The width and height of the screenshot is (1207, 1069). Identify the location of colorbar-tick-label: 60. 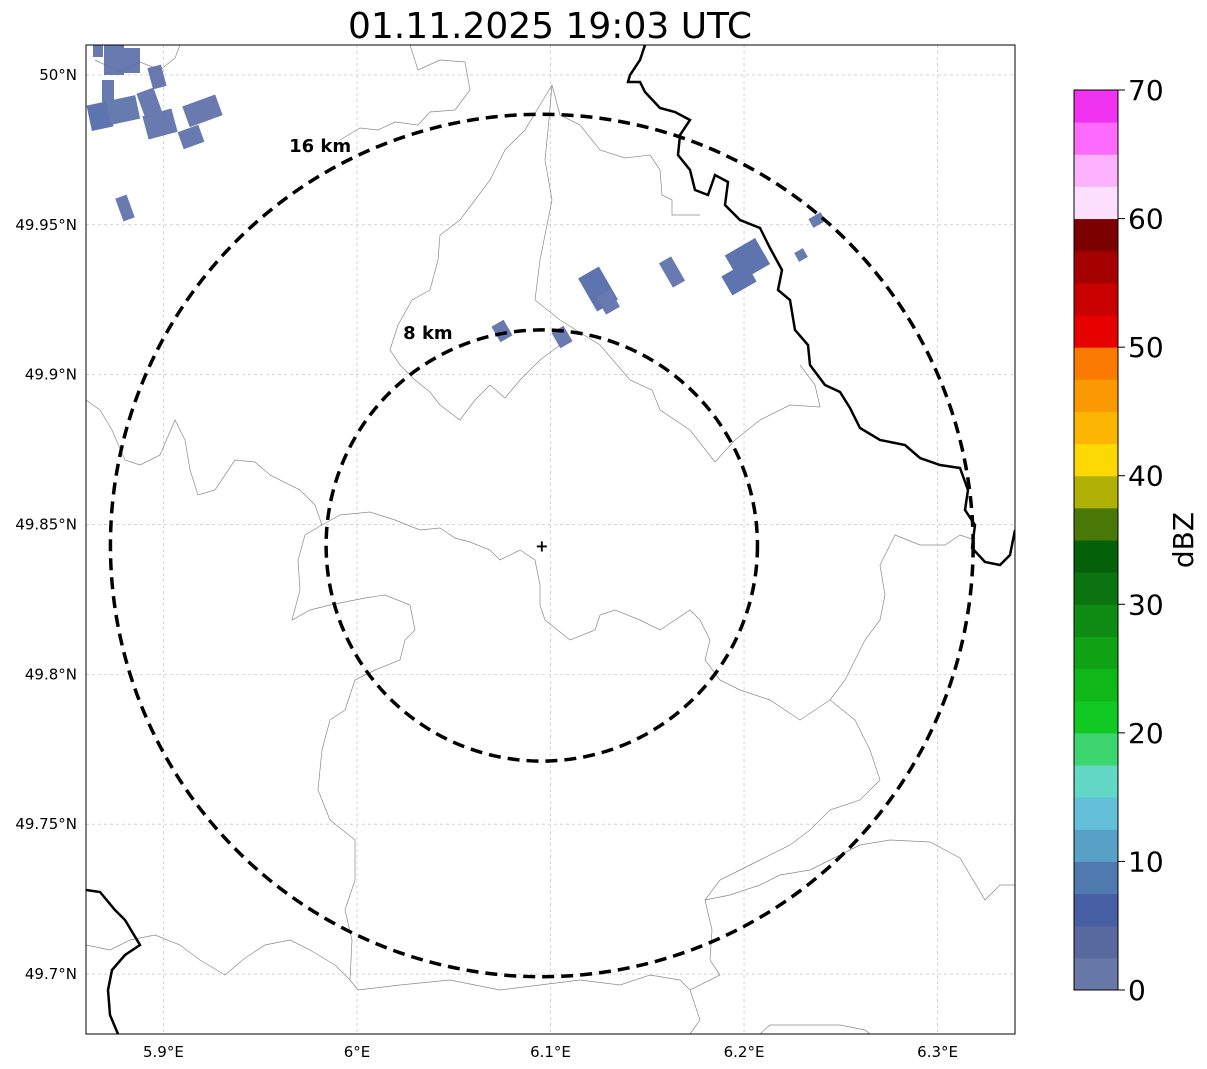
(1146, 219).